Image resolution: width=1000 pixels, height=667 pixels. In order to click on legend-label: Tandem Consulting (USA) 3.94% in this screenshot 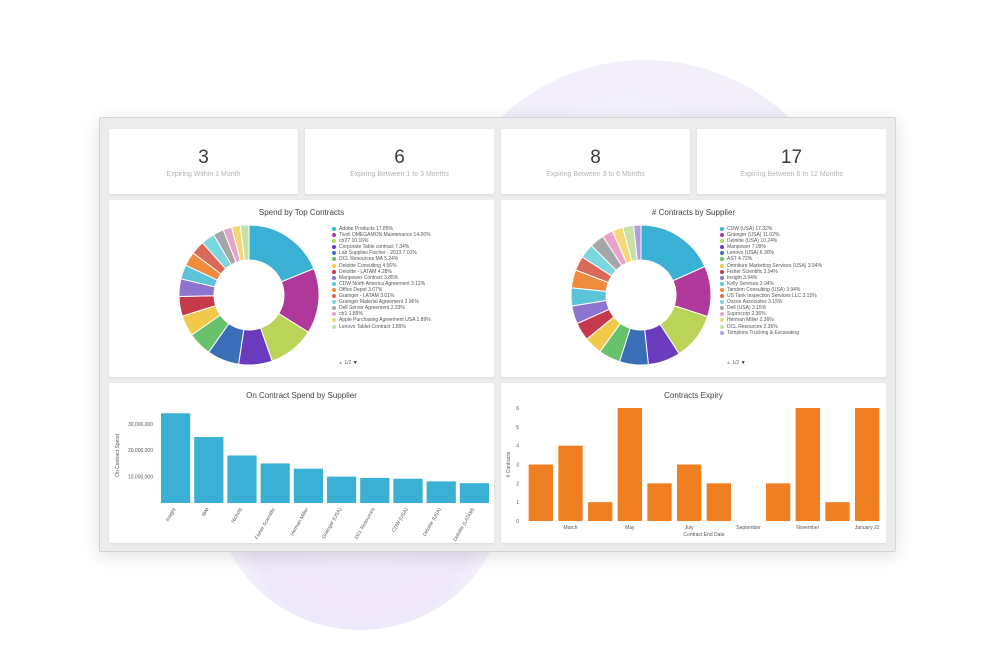, I will do `click(764, 289)`.